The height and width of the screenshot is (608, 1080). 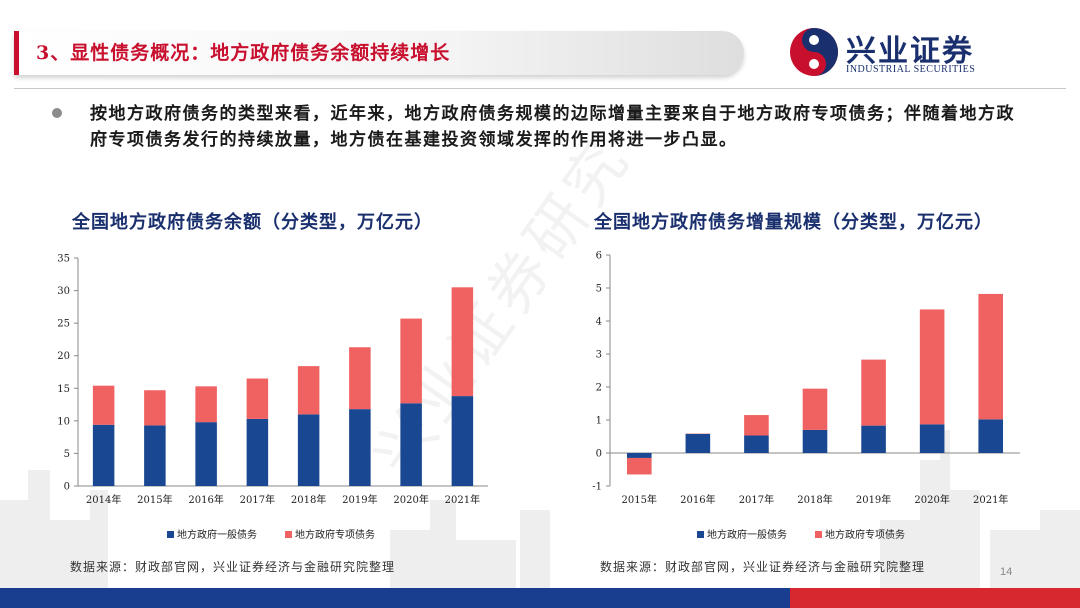 I want to click on chart1-x-tick-label: 2020年, so click(x=410, y=499).